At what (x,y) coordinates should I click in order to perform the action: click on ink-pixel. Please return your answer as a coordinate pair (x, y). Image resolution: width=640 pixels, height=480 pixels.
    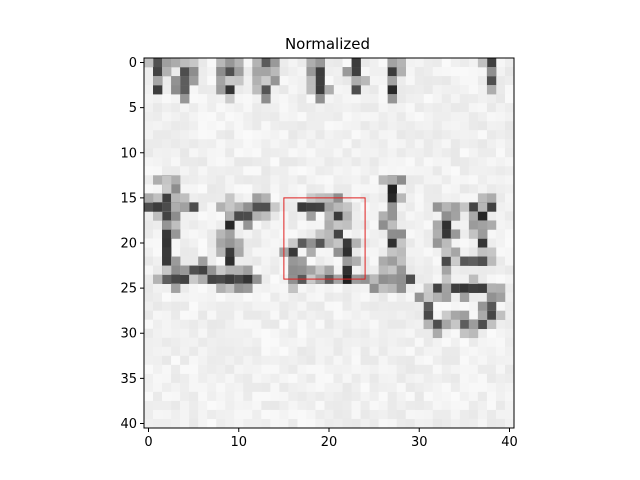
    Looking at the image, I should click on (221, 279).